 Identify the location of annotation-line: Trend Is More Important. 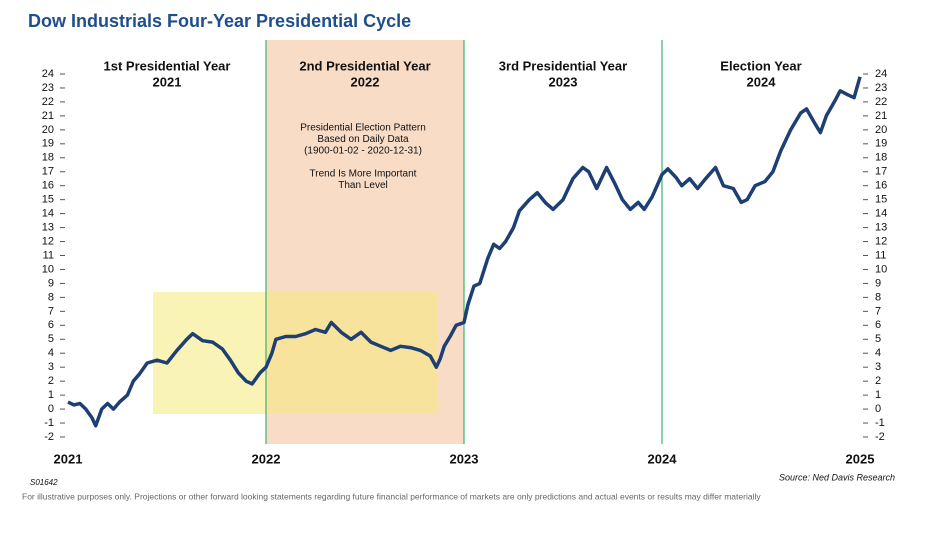
(363, 174).